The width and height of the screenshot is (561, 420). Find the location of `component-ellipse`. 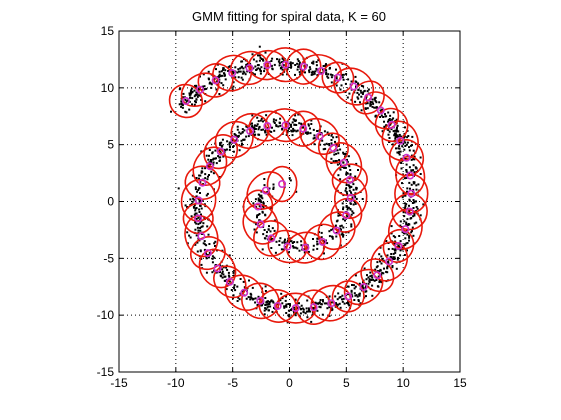

component-ellipse is located at coordinates (282, 184).